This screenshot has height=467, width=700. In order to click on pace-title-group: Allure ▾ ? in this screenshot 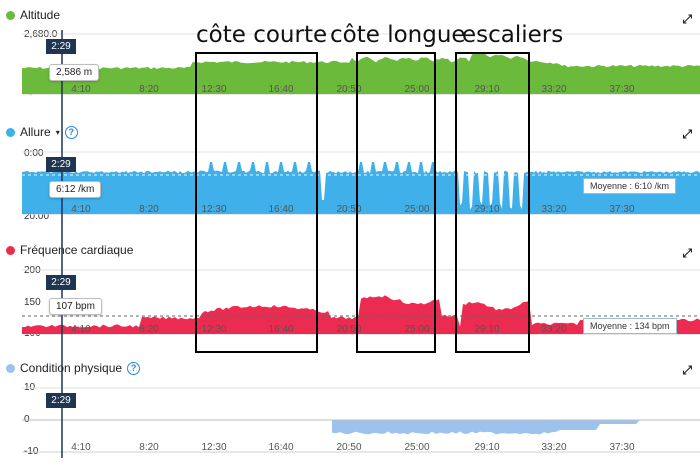, I will do `click(42, 132)`.